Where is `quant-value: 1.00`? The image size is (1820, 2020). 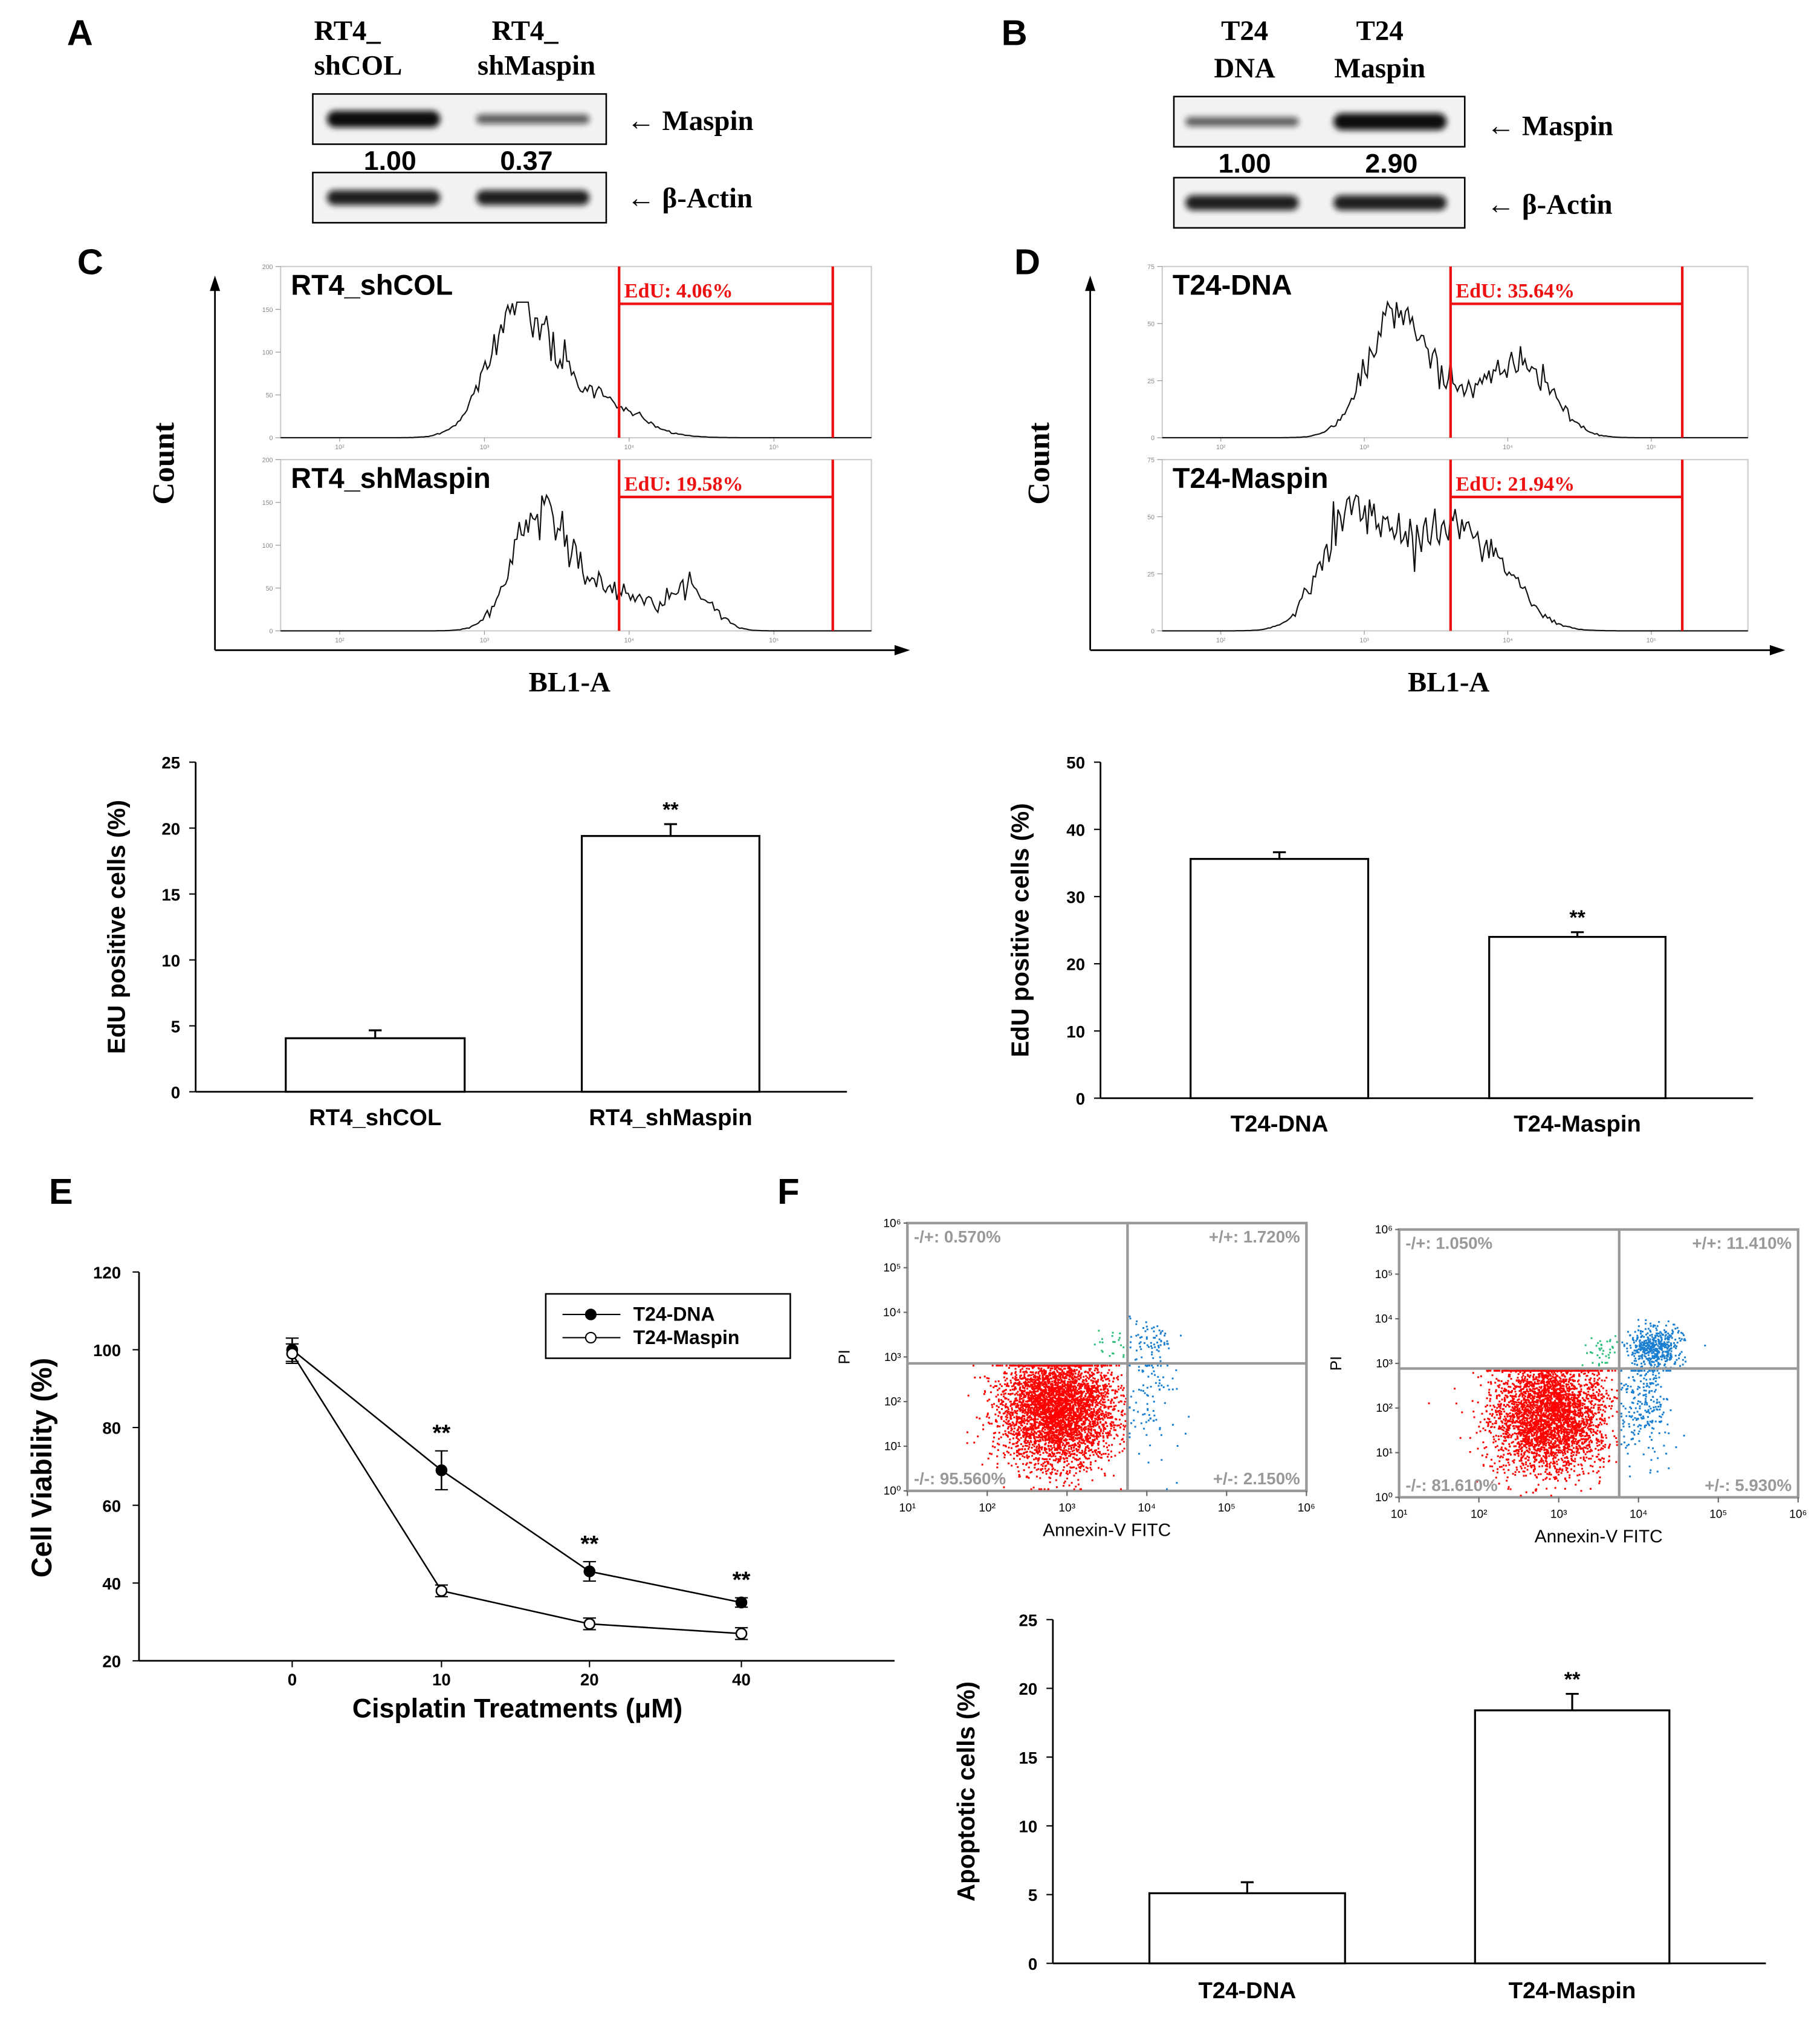
quant-value: 1.00 is located at coordinates (390, 161).